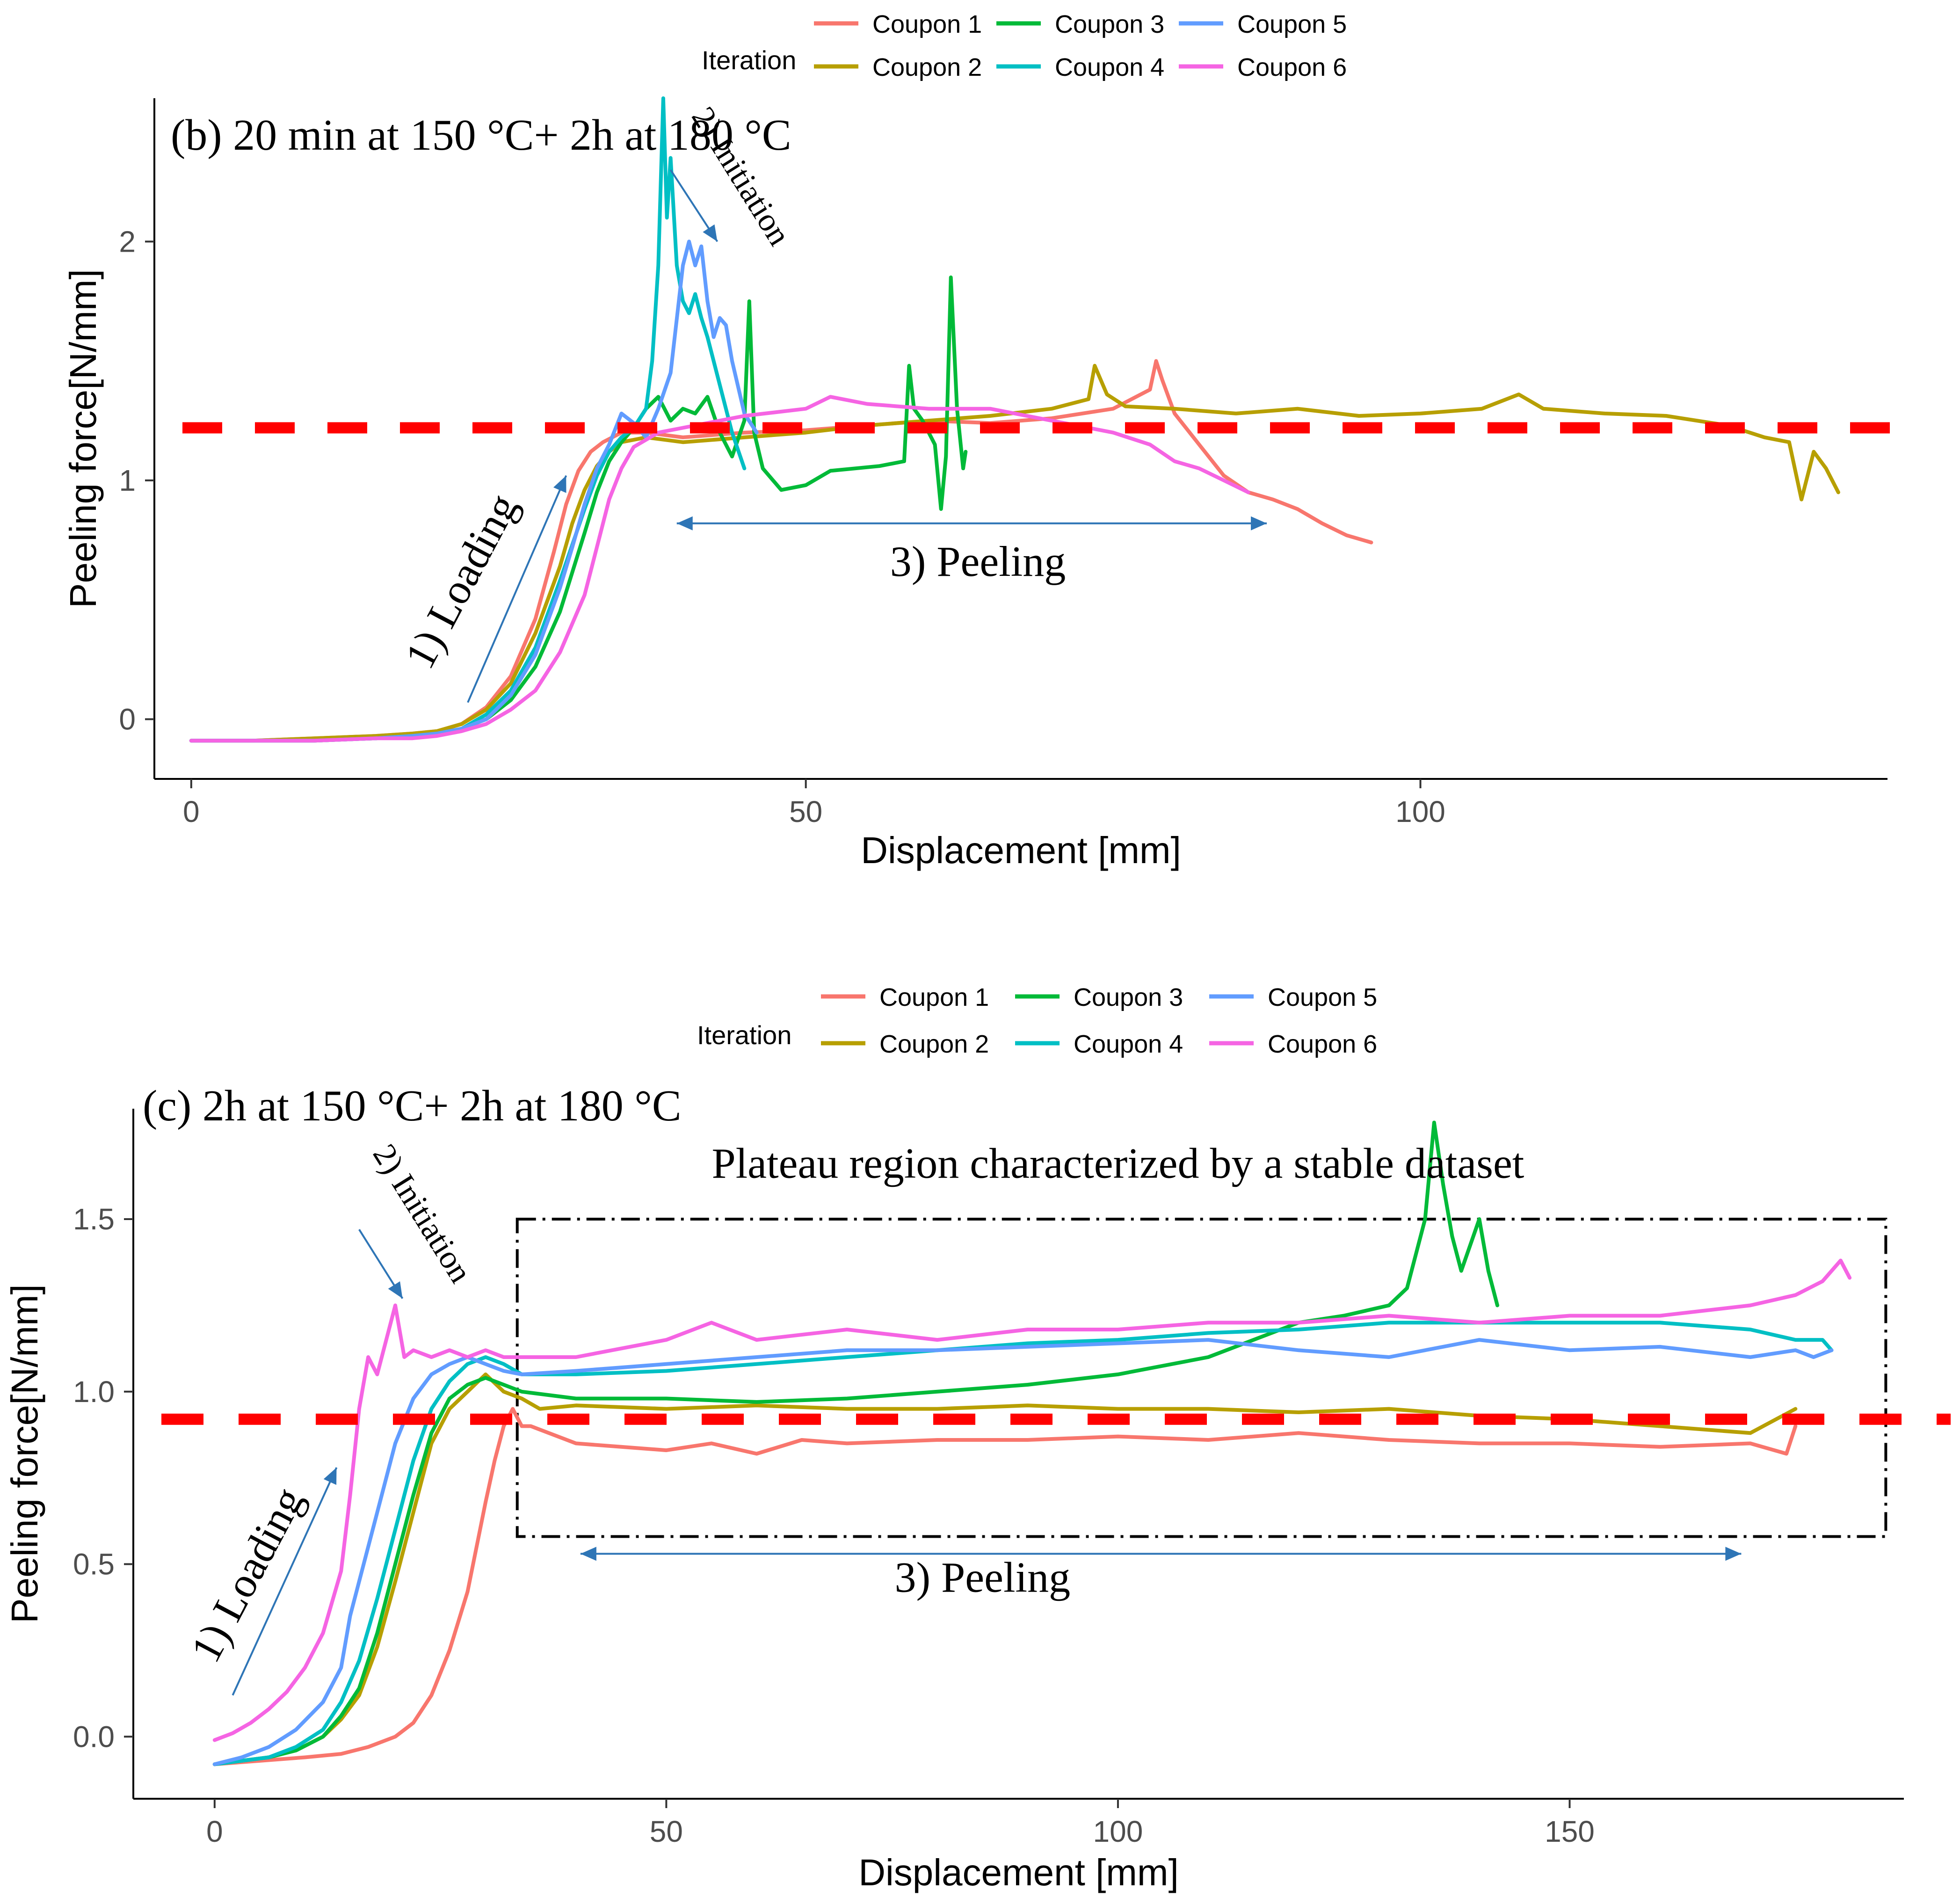 The width and height of the screenshot is (1960, 1904). Describe the element at coordinates (94, 1219) in the screenshot. I see `y-tick-label: 1.5` at that location.